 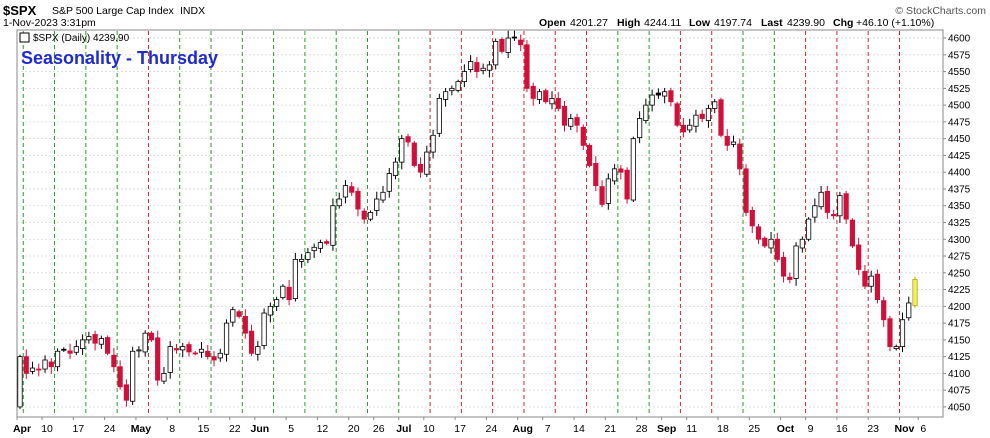 I want to click on watermark: © StockCharts.com, so click(x=940, y=11).